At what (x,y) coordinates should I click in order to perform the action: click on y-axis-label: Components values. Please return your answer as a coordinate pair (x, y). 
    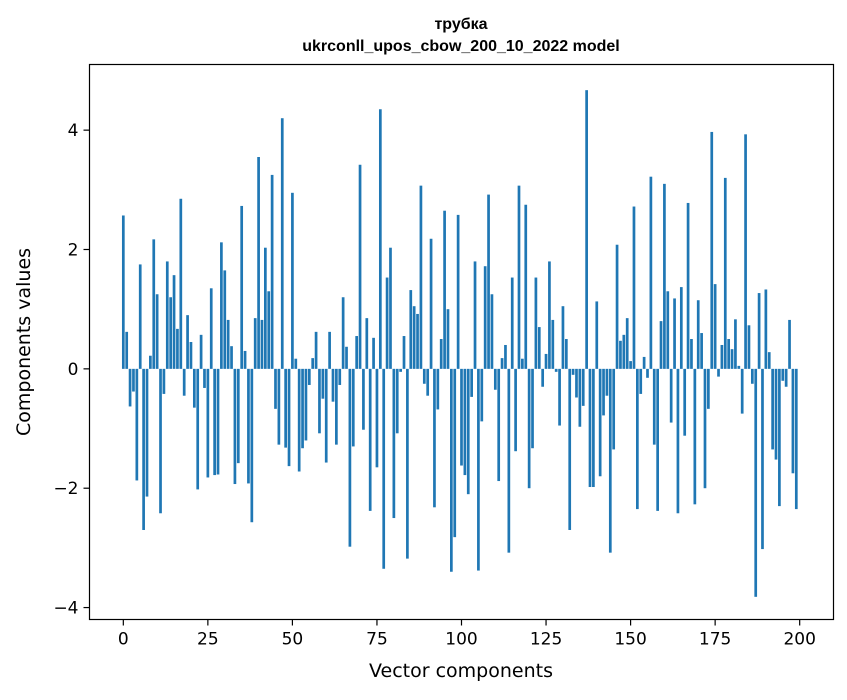
    Looking at the image, I should click on (24, 342).